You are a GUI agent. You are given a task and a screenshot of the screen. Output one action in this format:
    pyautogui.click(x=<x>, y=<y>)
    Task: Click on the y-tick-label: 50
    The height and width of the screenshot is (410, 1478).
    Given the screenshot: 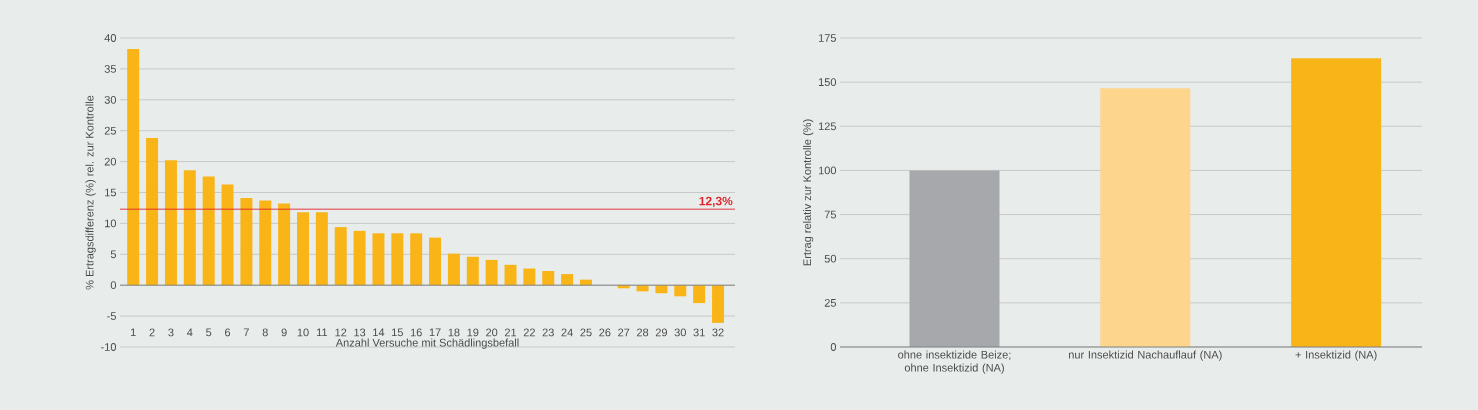 What is the action you would take?
    pyautogui.click(x=830, y=258)
    